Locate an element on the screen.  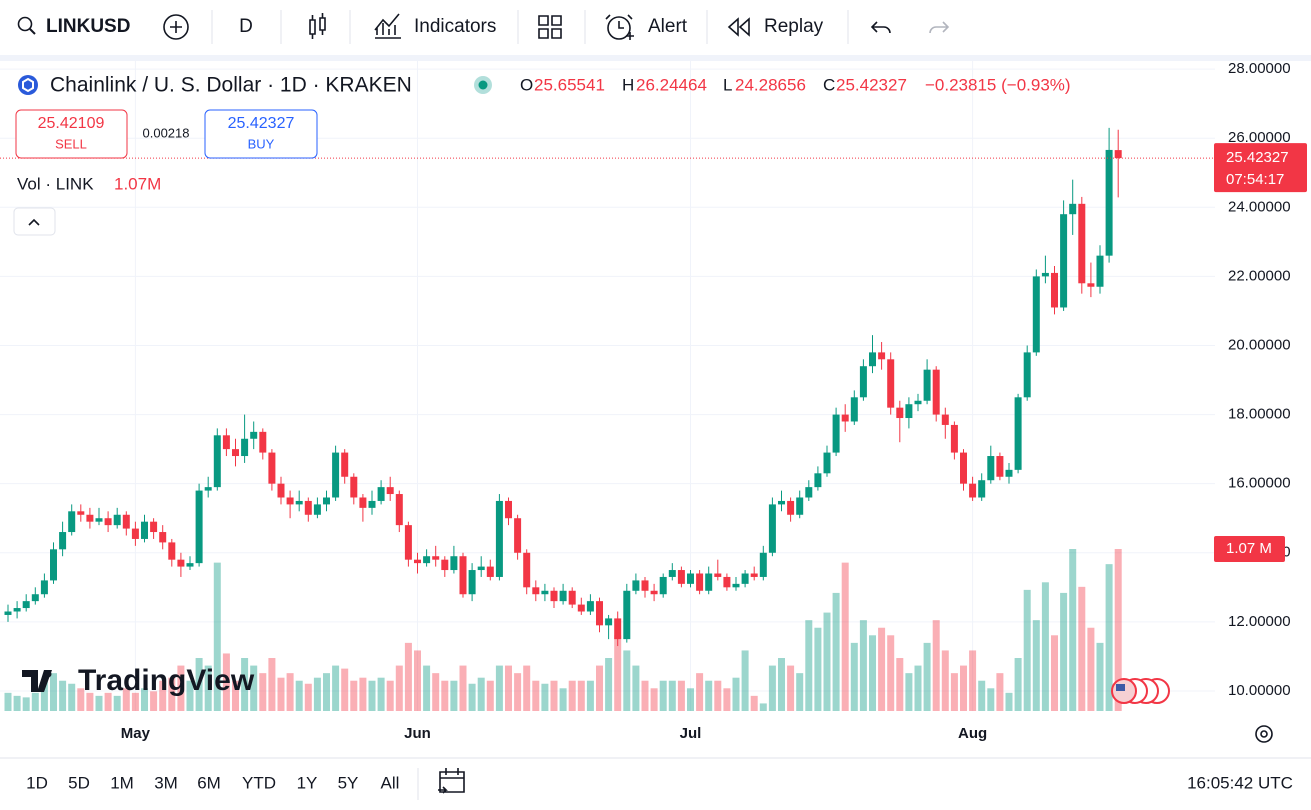
alert: Alert is located at coordinates (668, 26).